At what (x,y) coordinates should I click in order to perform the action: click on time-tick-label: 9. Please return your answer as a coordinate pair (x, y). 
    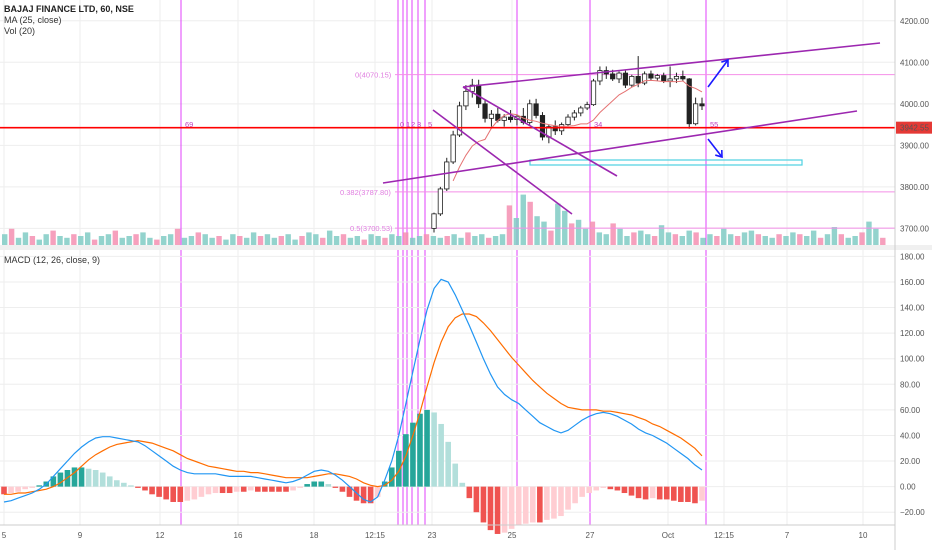
    Looking at the image, I should click on (80, 535).